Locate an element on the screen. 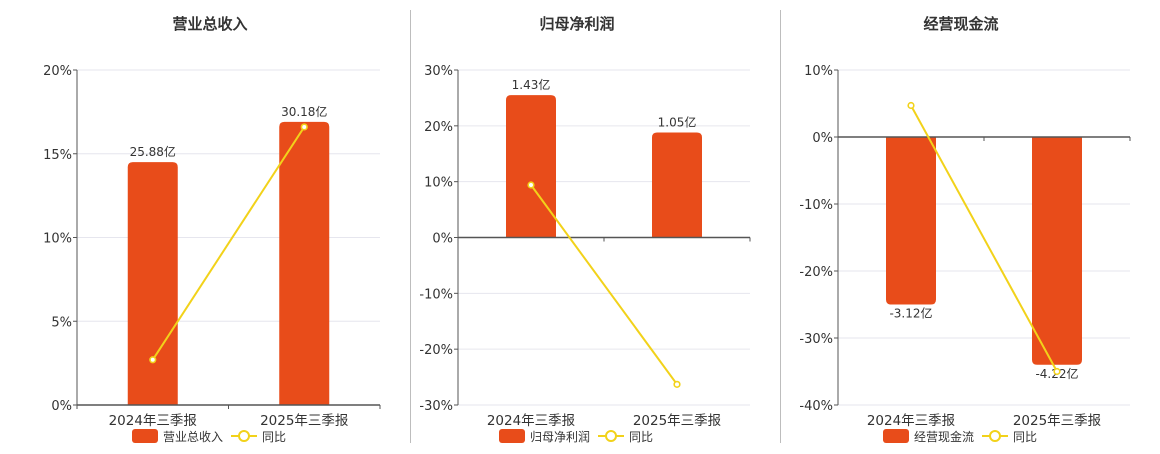  bar-value-label: 1.05亿 is located at coordinates (677, 122).